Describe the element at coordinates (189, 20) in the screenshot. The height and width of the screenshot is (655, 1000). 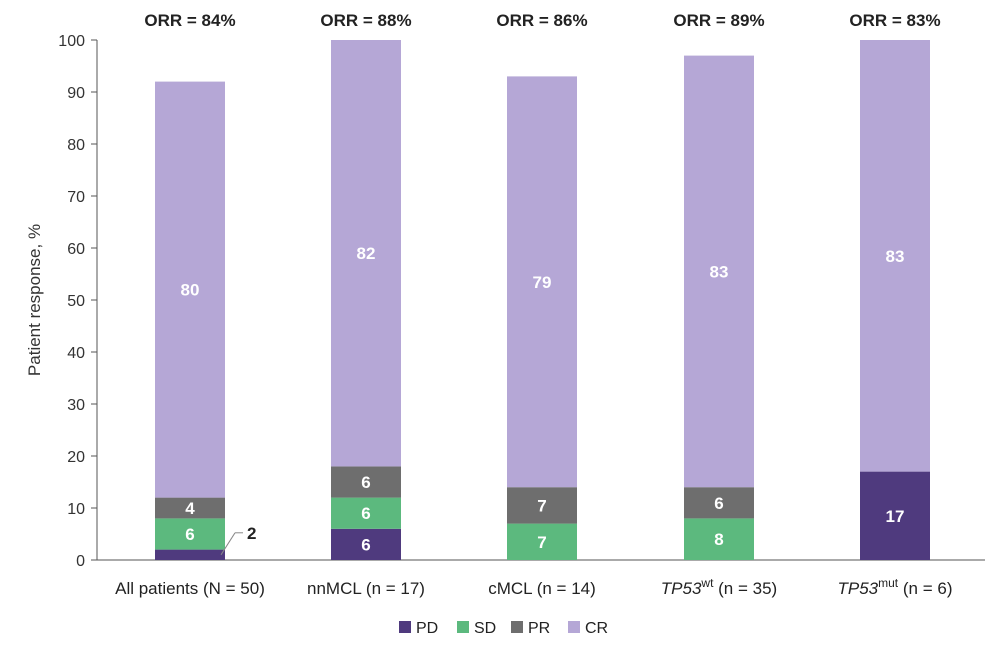
I see `orr-label: ORR = 84%` at that location.